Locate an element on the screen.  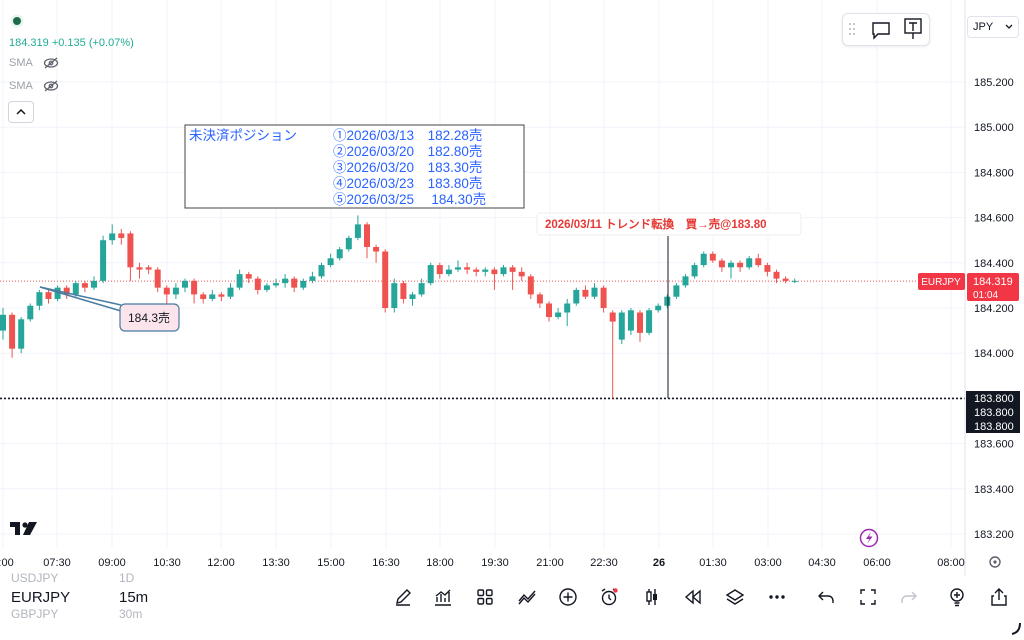
sell-callout: 184.3売 is located at coordinates (109, 309).